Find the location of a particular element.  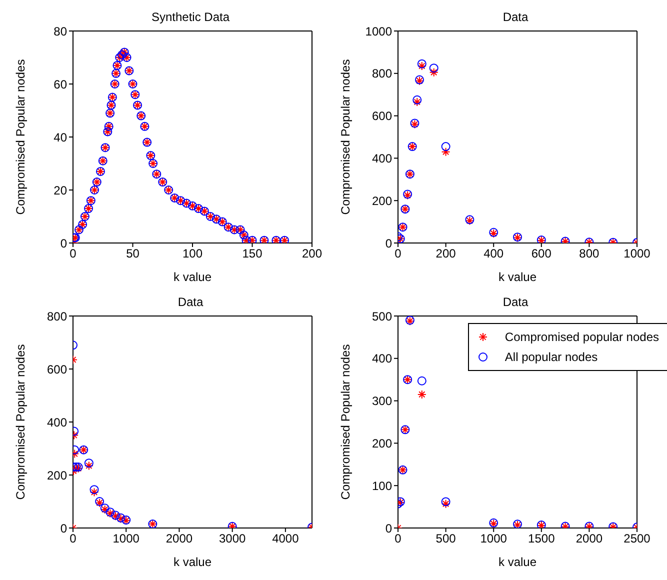

x-tick-label: 400 is located at coordinates (494, 253).